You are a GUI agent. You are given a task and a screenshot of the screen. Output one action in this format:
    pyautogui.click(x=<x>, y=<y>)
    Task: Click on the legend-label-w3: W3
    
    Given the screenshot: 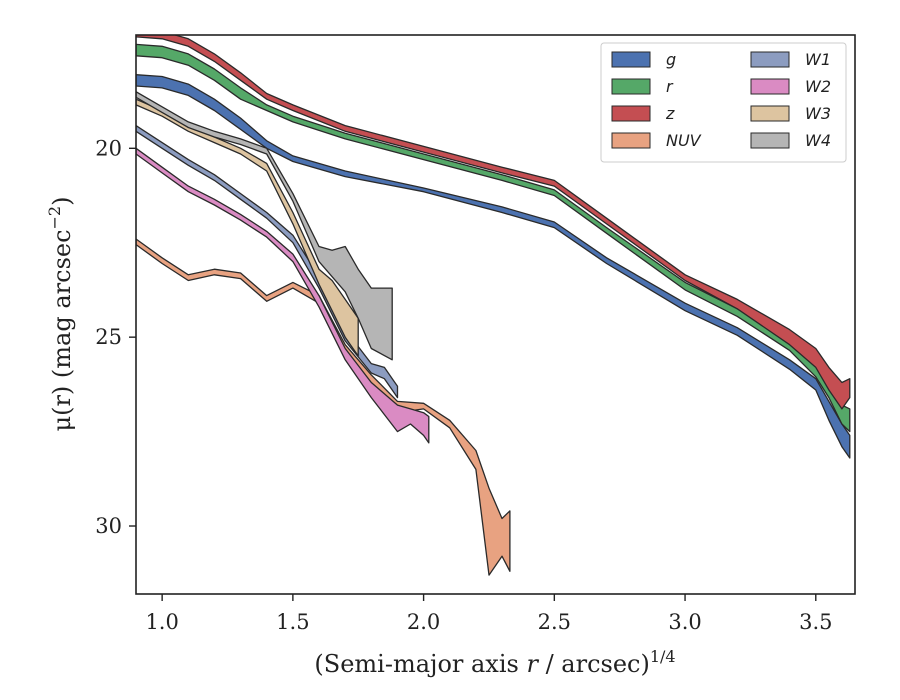 What is the action you would take?
    pyautogui.click(x=818, y=113)
    